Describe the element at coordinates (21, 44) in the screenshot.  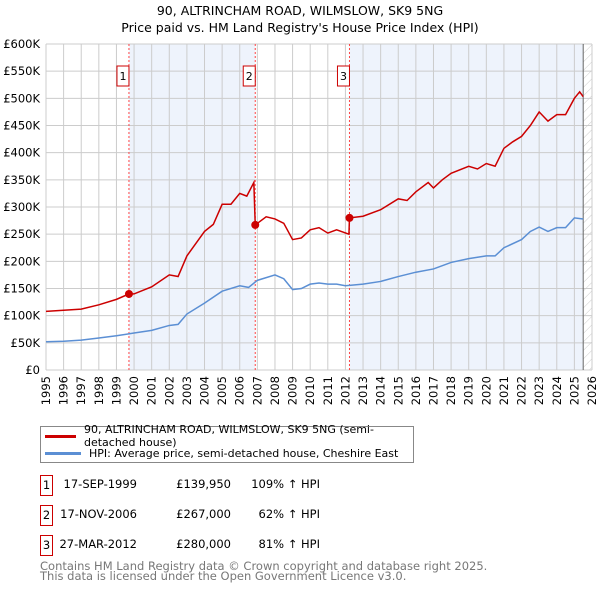
I see `y-tick-label: £600K` at that location.